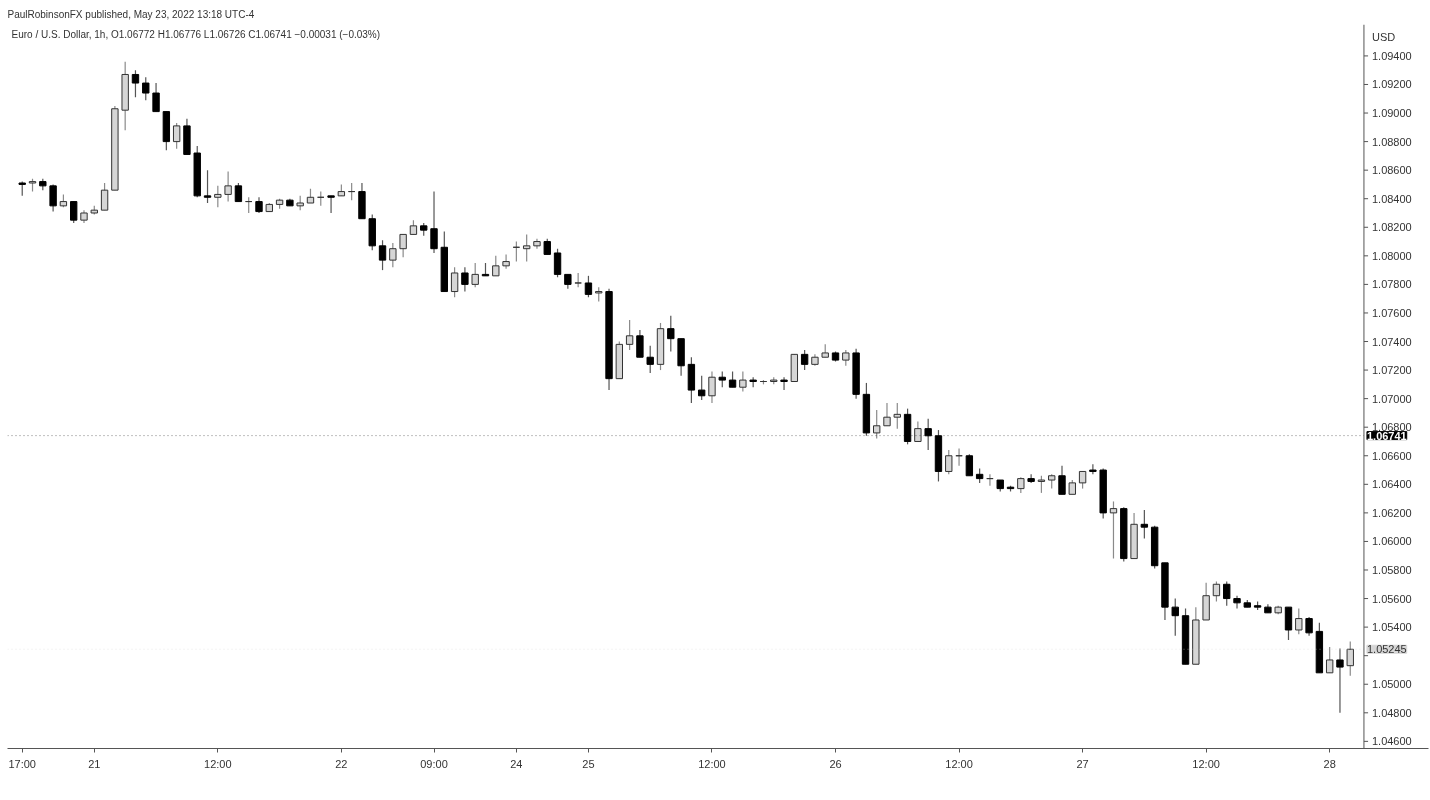  I want to click on text: PaulRobinsonFX published, May 23, 2022 13:18 UTC-4, so click(131, 14).